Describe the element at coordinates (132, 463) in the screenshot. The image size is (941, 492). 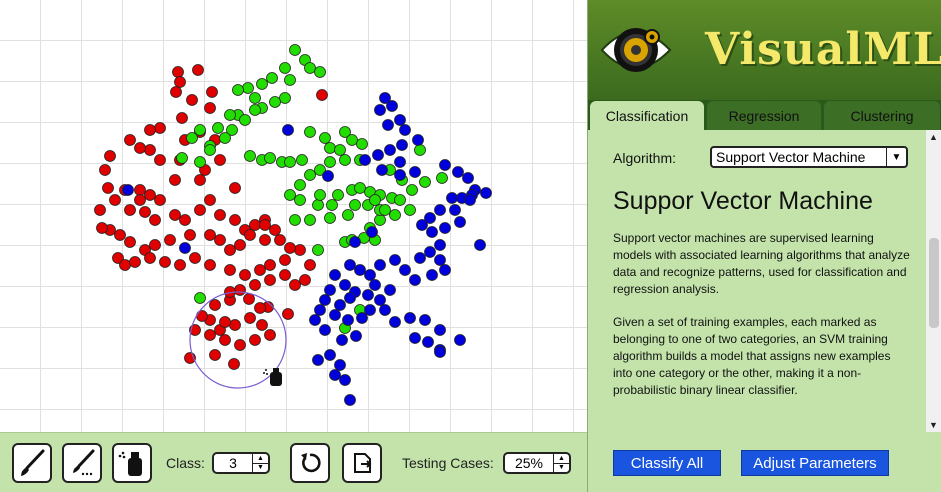
I see `spray-can-tool-button` at that location.